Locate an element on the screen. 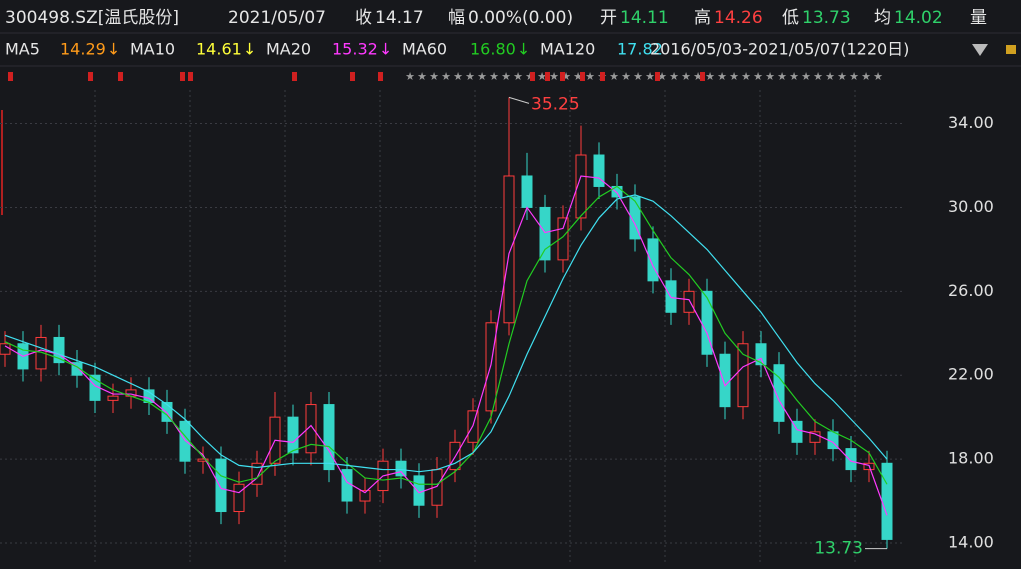 This screenshot has height=569, width=1021. lock-icon is located at coordinates (1011, 49).